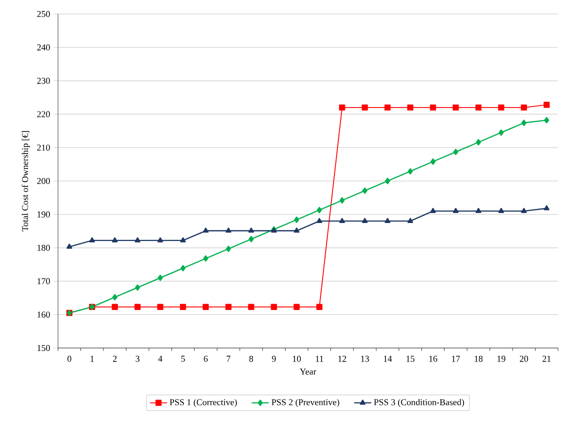  What do you see at coordinates (206, 359) in the screenshot?
I see `x-tick-label: 6` at bounding box center [206, 359].